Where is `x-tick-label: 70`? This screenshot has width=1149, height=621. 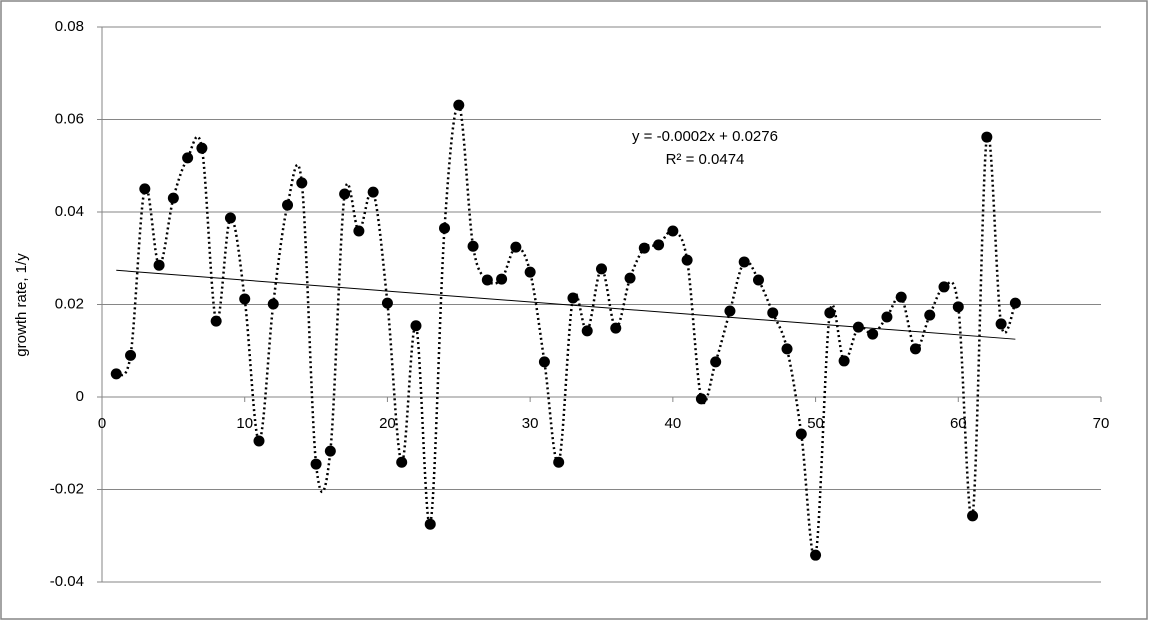 x-tick-label: 70 is located at coordinates (1101, 423).